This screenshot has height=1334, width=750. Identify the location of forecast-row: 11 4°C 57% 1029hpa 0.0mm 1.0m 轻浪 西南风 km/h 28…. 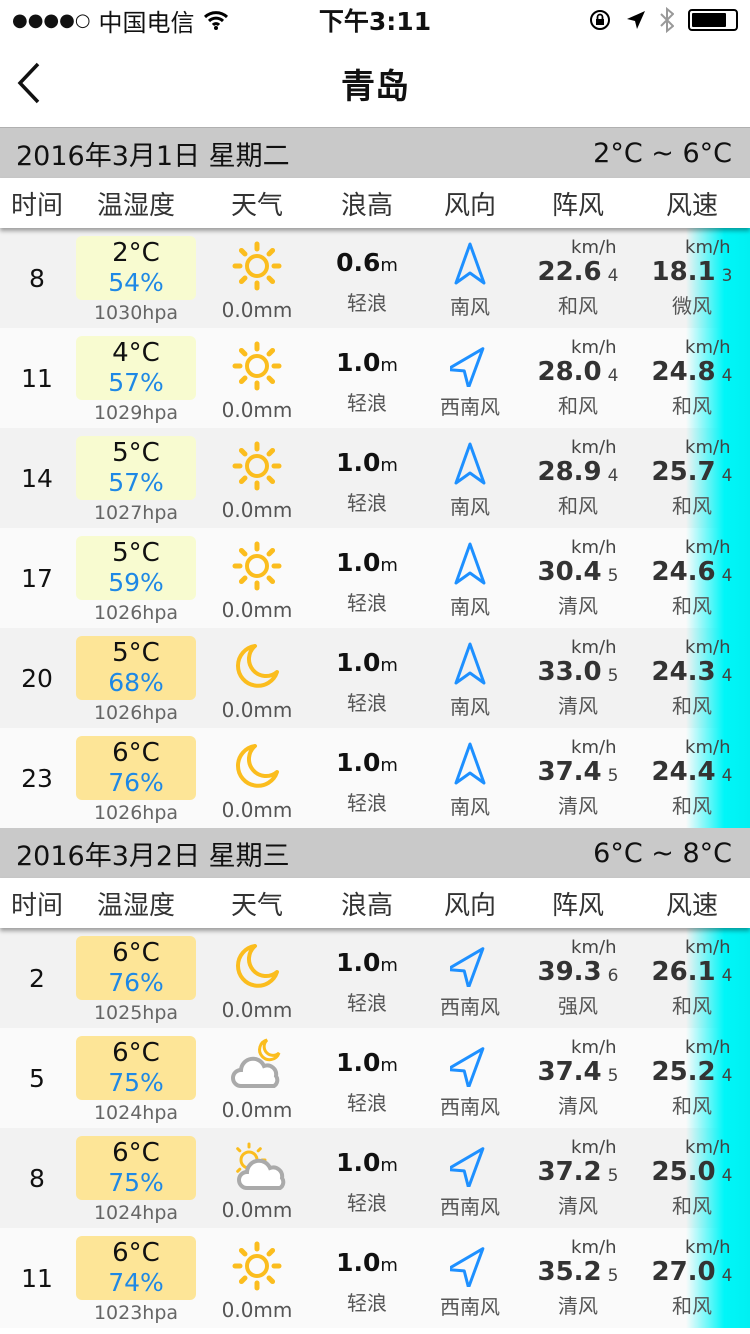
(375, 378).